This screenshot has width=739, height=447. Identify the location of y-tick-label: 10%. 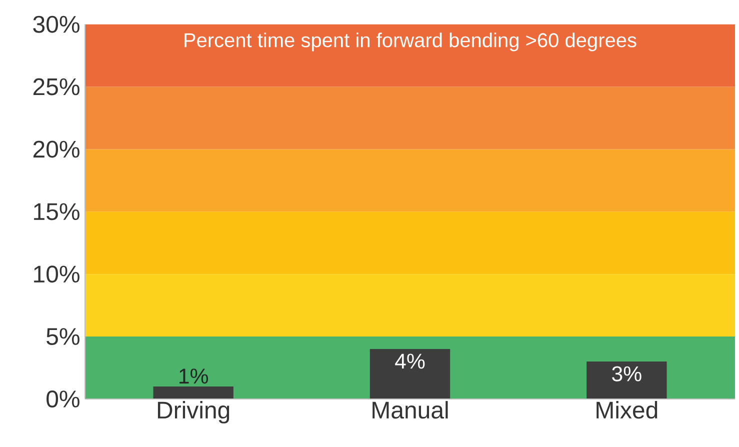
(57, 274).